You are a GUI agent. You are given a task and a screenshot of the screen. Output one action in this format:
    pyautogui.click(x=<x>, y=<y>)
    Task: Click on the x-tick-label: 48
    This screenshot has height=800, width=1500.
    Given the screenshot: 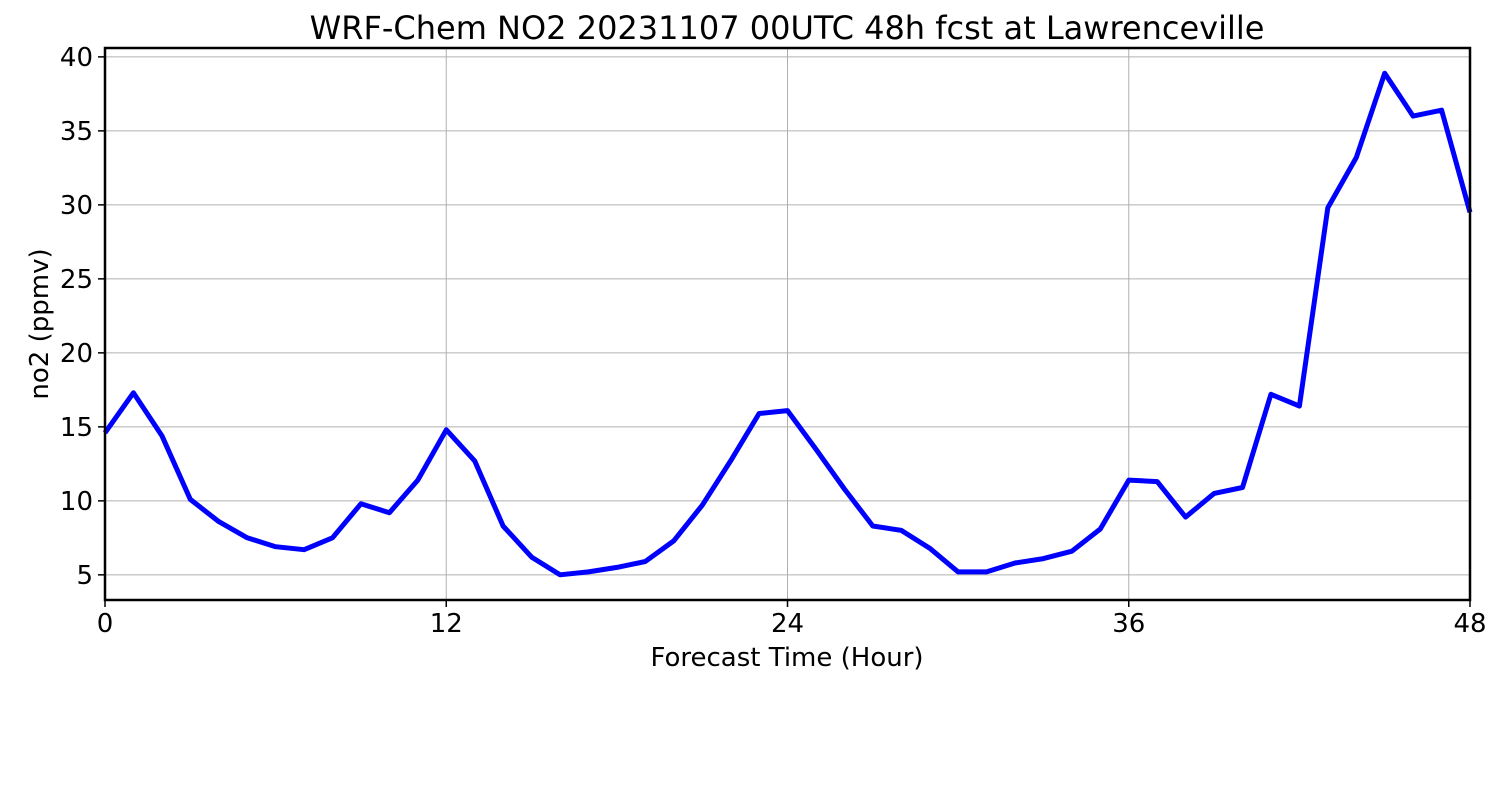 What is the action you would take?
    pyautogui.click(x=1469, y=624)
    